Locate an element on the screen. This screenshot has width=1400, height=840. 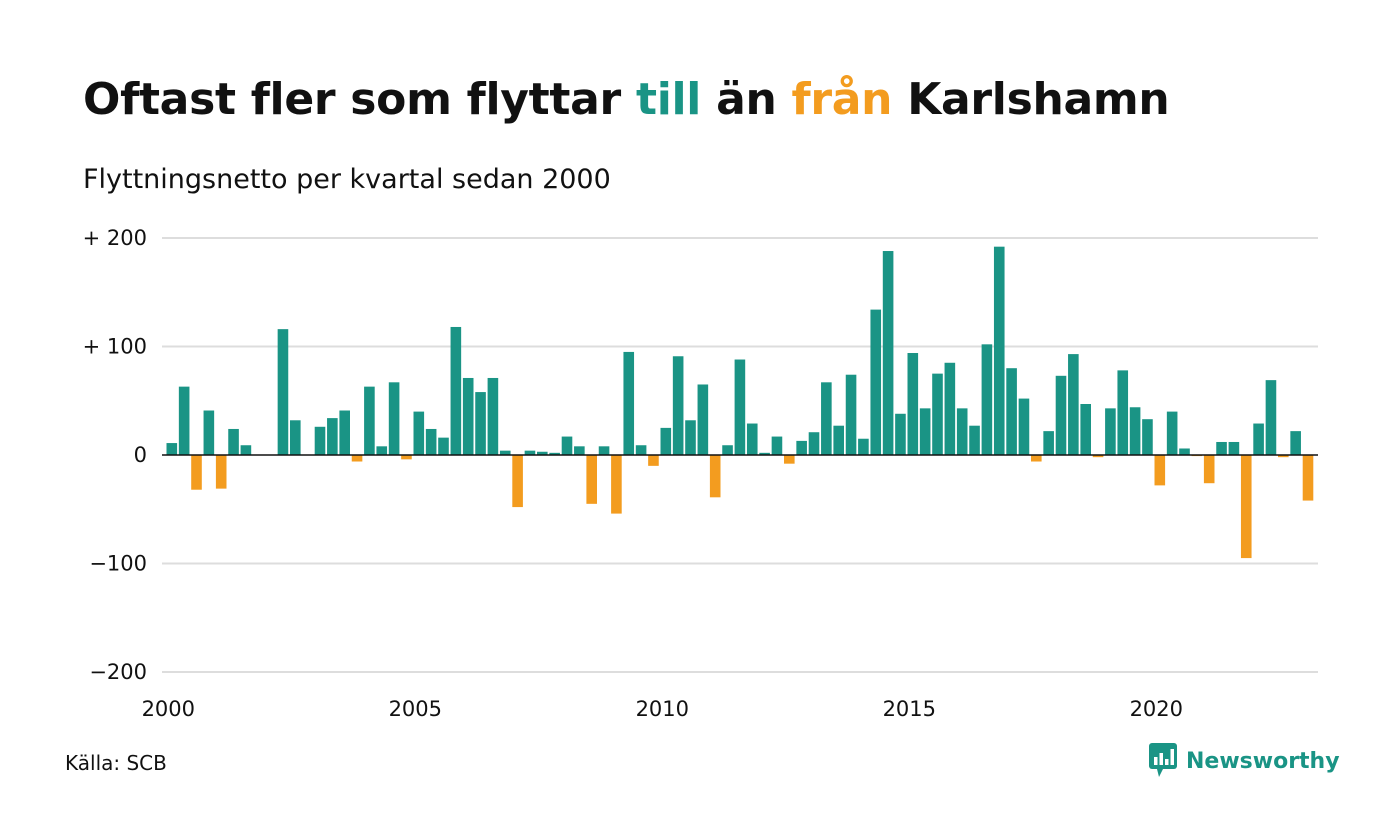
y-tick-label: −100 is located at coordinates (118, 564).